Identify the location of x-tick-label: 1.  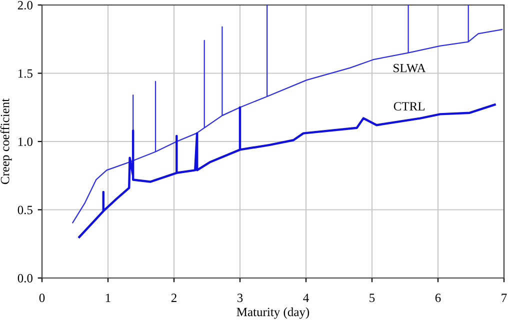
(108, 298).